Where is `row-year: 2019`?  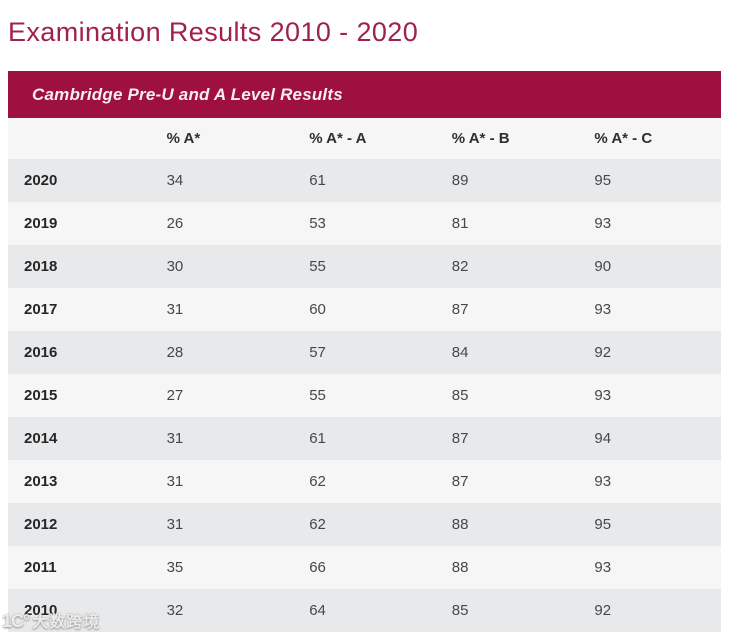 row-year: 2019 is located at coordinates (41, 224).